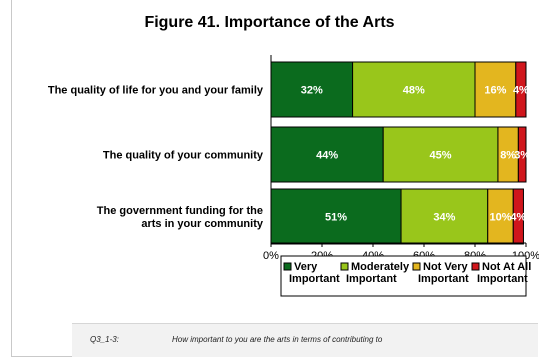  What do you see at coordinates (271, 256) in the screenshot?
I see `x-tick-label: 0%` at bounding box center [271, 256].